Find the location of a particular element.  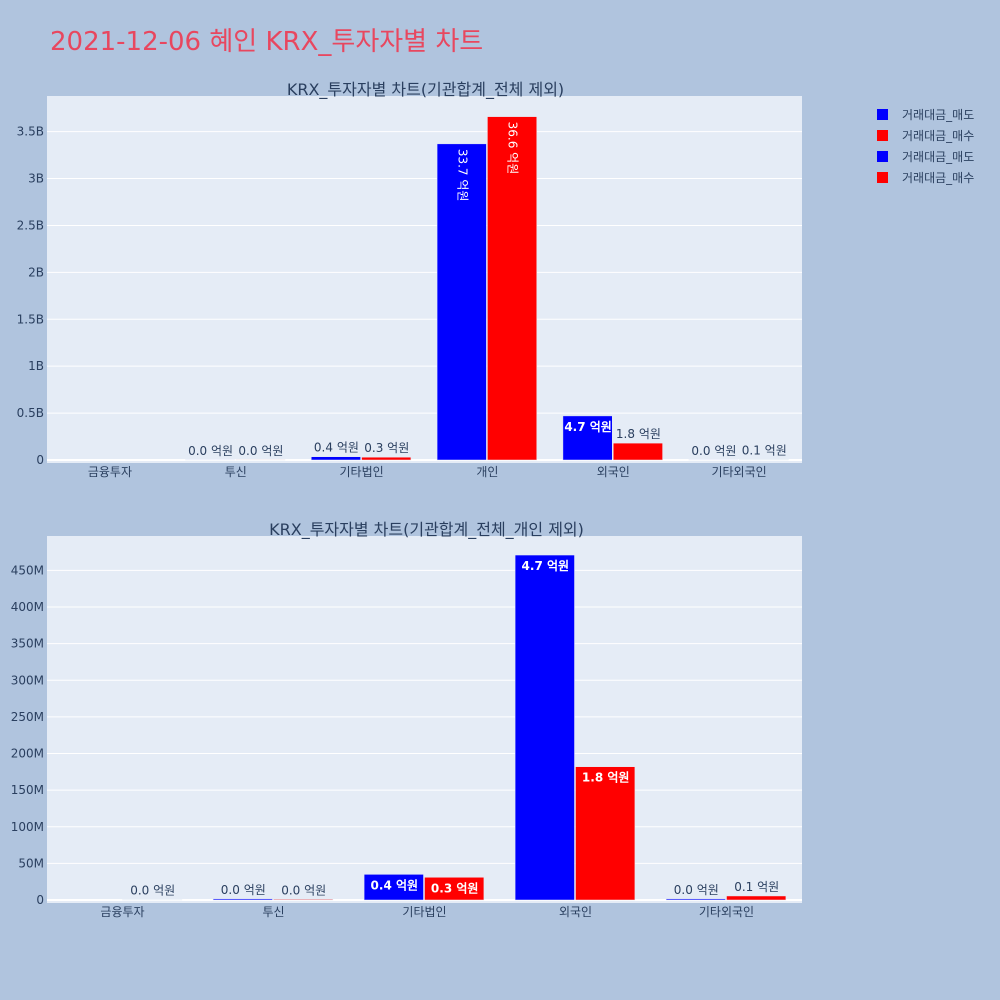

x-axis-bottom: 금융투자 투신 기타법인 외국인 기타외국인 is located at coordinates (427, 912).